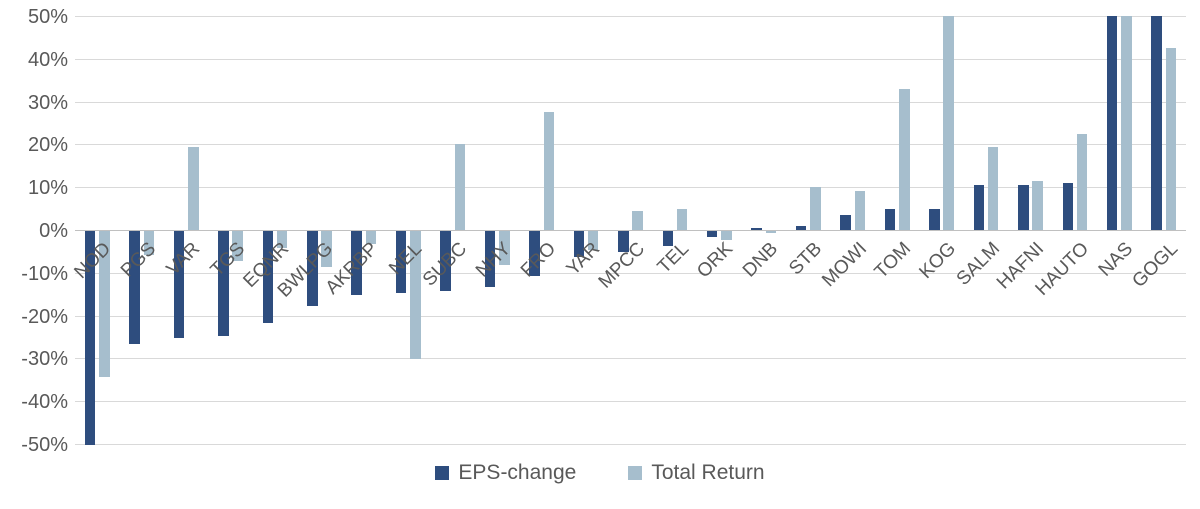 The height and width of the screenshot is (509, 1200). What do you see at coordinates (517, 472) in the screenshot?
I see `legend-label: EPS-change` at bounding box center [517, 472].